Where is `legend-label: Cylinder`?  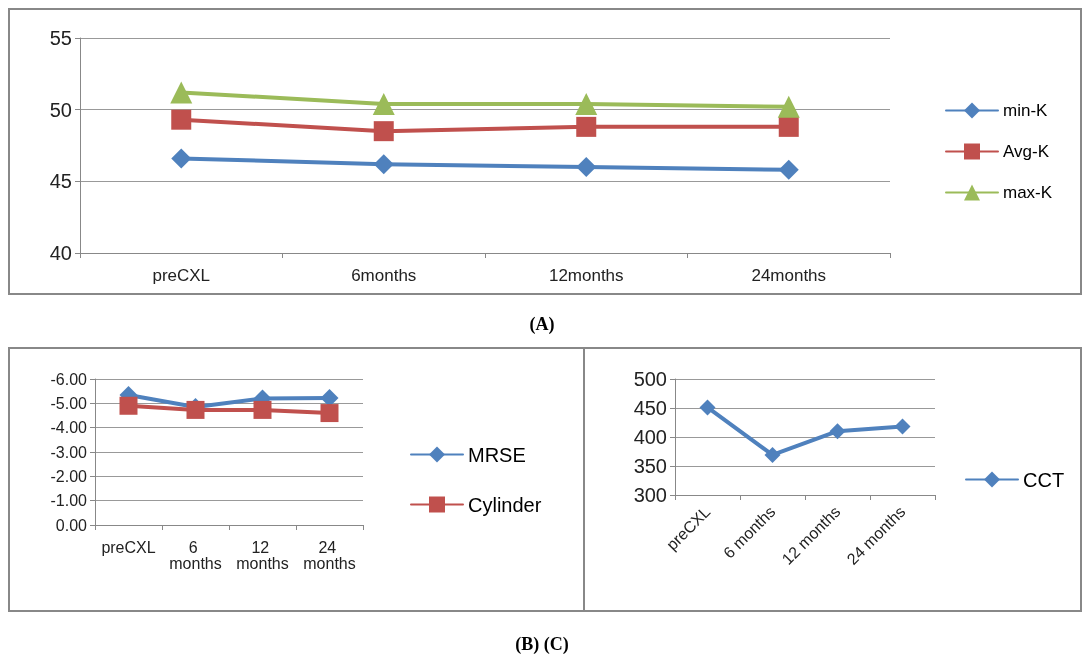
legend-label: Cylinder is located at coordinates (505, 504).